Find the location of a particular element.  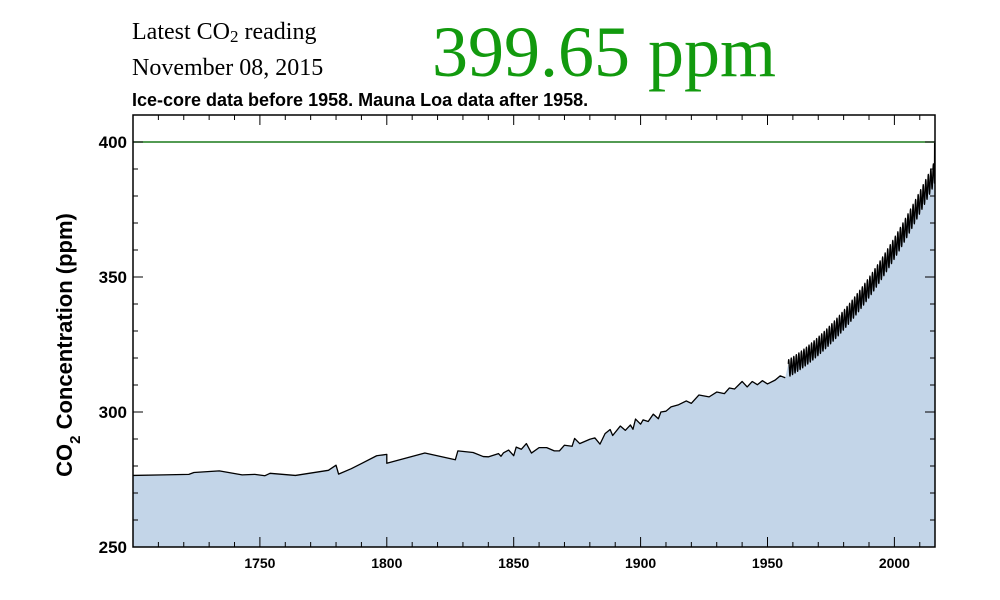

x-tick-label: 2000 is located at coordinates (894, 563).